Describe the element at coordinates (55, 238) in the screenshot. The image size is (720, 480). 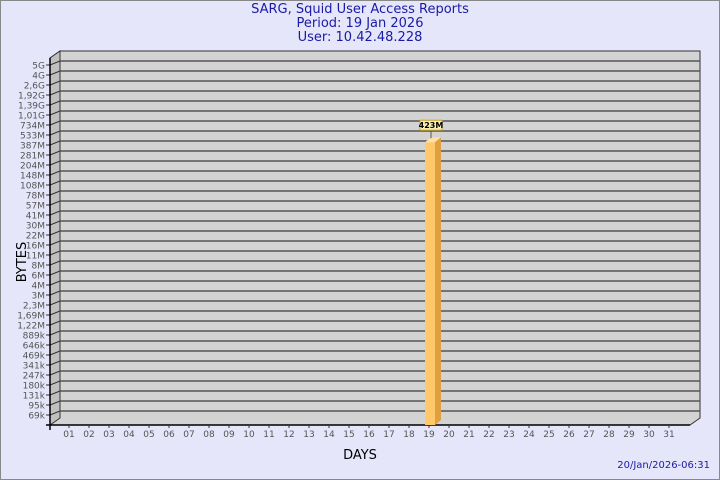
I see `left-wall` at that location.